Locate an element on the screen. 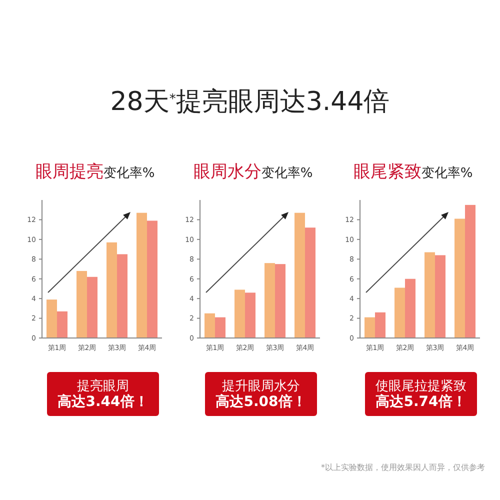 Image resolution: width=500 pixels, height=500 pixels. chart-title: 眼周提亮变化率% is located at coordinates (95, 172).